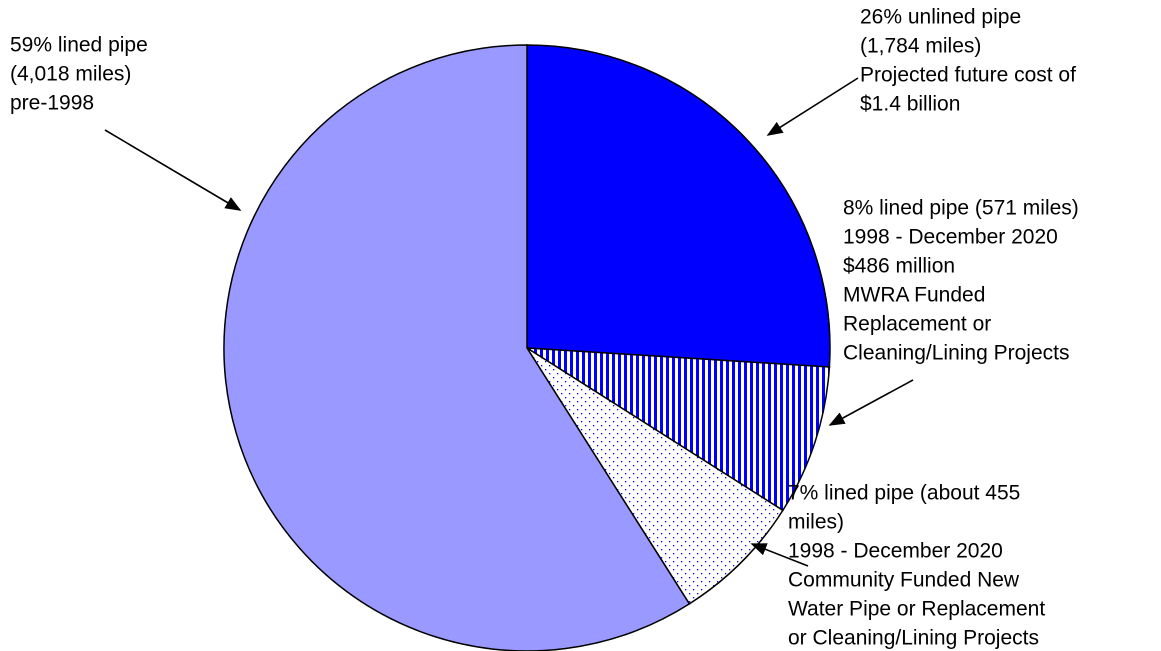  Describe the element at coordinates (916, 609) in the screenshot. I see `slice-label: Water Pipe or Replacement` at that location.